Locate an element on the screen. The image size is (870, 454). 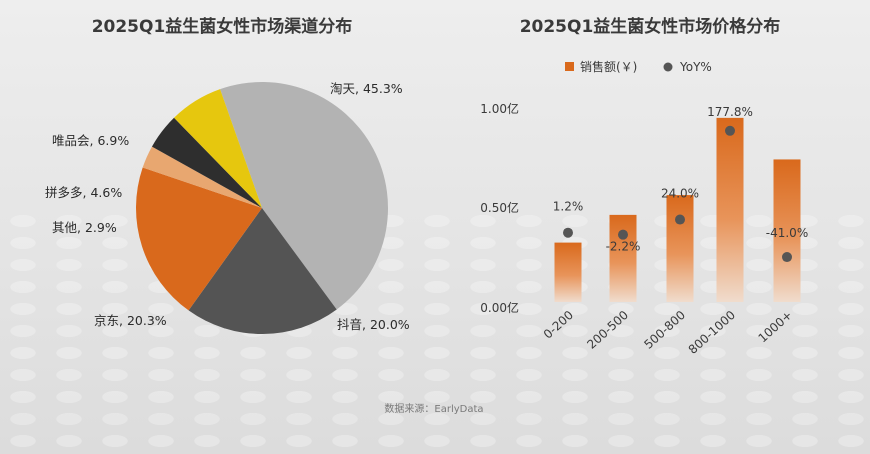
pie-slice-label-6: 唯品会, 6.9% is located at coordinates (90, 140).